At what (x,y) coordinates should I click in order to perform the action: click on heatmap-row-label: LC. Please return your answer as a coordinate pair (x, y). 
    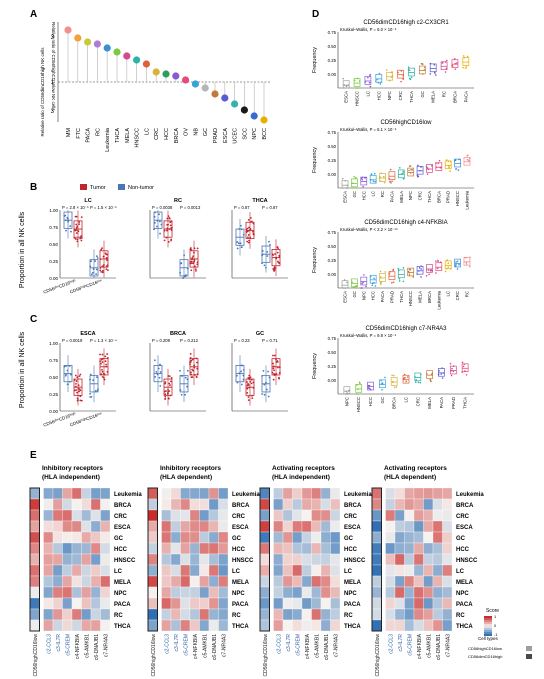
    Looking at the image, I should click on (118, 572).